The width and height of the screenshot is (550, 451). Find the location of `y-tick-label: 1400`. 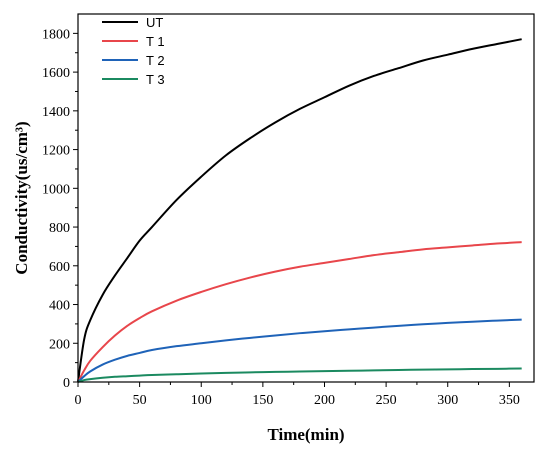

y-tick-label: 1400 is located at coordinates (56, 112).